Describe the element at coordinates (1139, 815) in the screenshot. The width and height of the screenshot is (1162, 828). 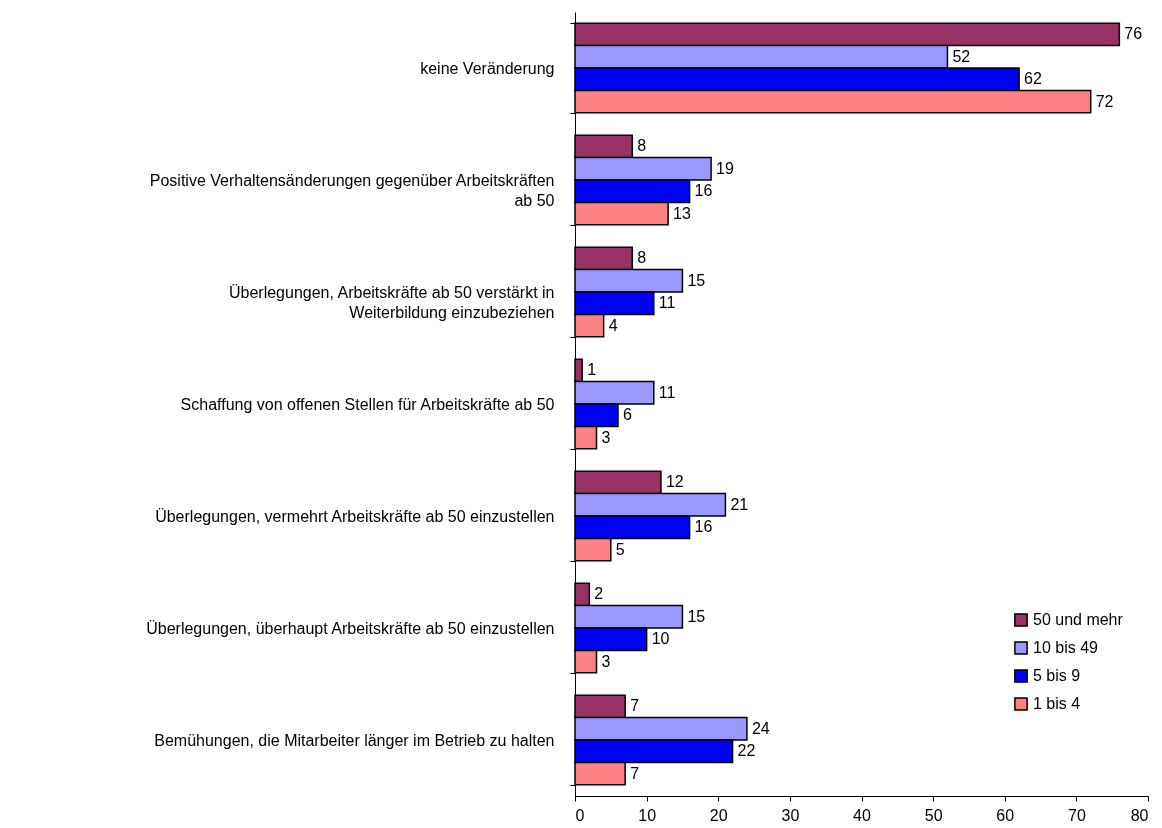
I see `x-tick-label: 80` at that location.